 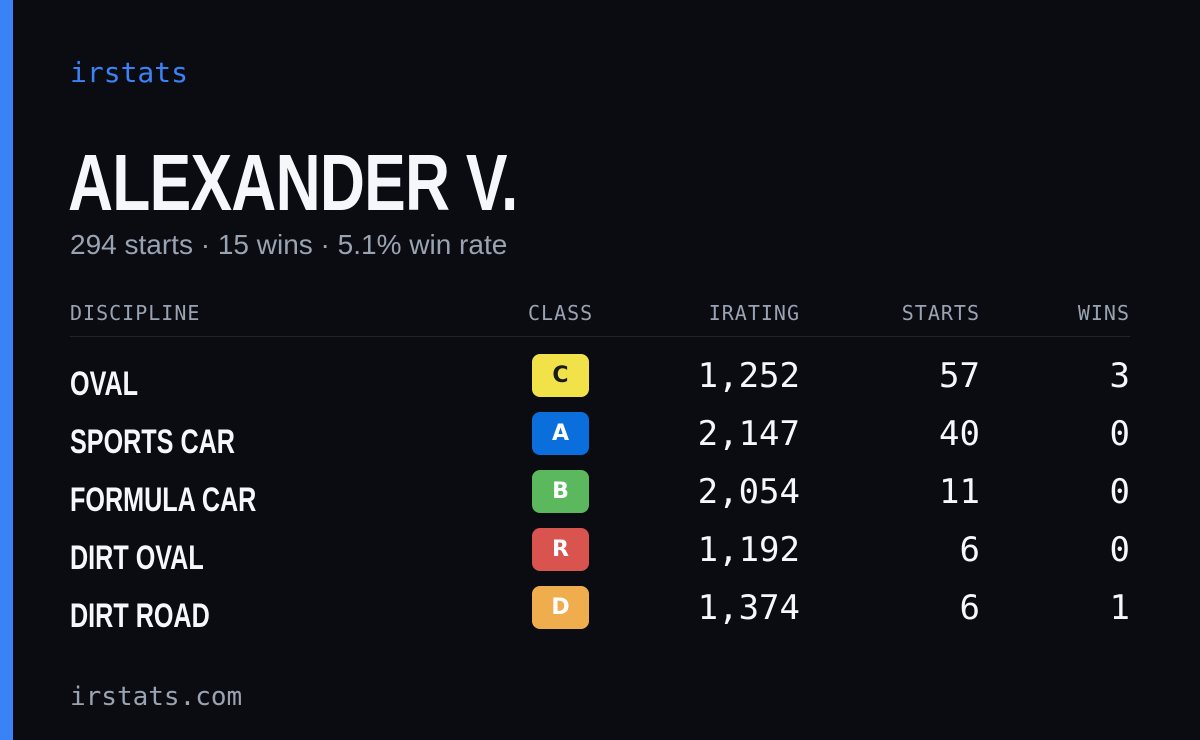 I want to click on class-badge: R, so click(x=560, y=549).